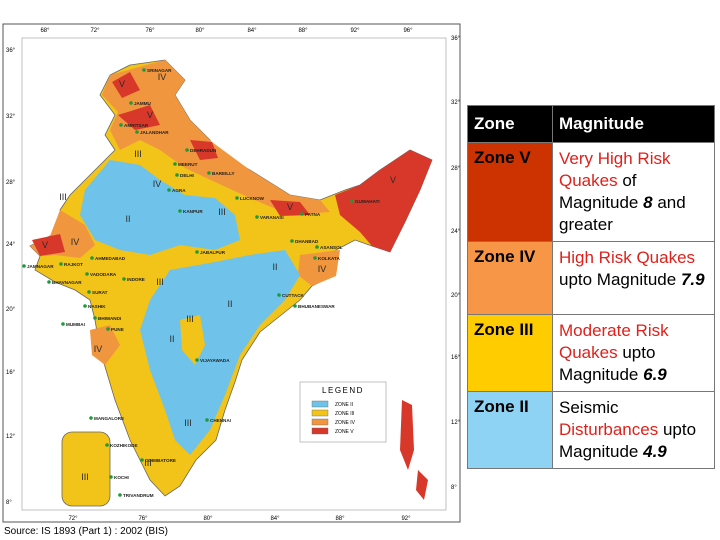 The width and height of the screenshot is (720, 540). Describe the element at coordinates (220, 352) in the screenshot. I see `zone-ii-south` at that location.